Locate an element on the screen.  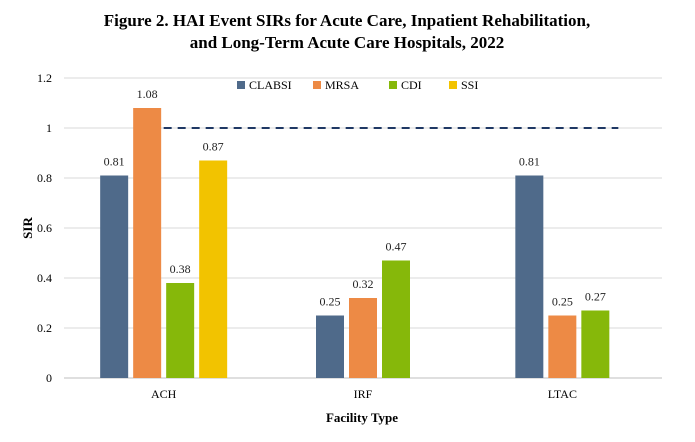
bar-ssi-ach is located at coordinates (213, 269).